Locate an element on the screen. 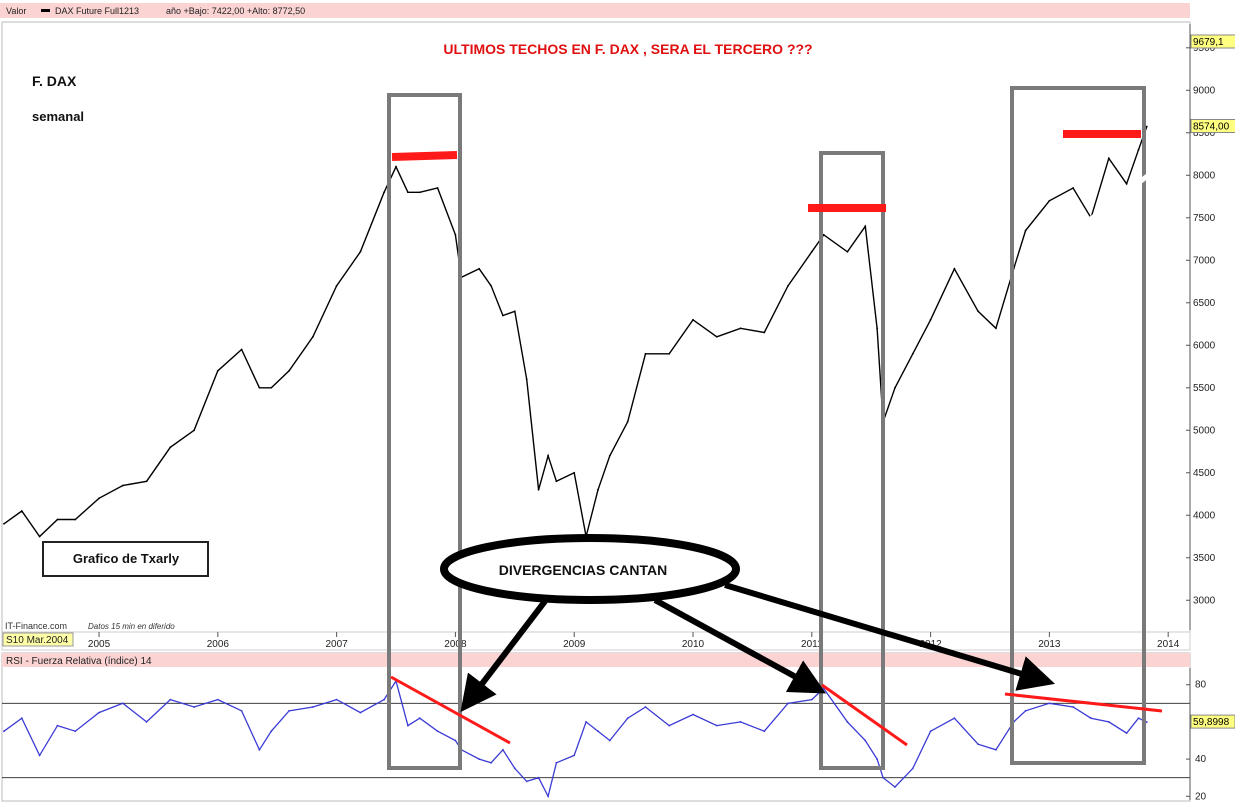 This screenshot has height=807, width=1235. instrument-label: F. DAX is located at coordinates (54, 81).